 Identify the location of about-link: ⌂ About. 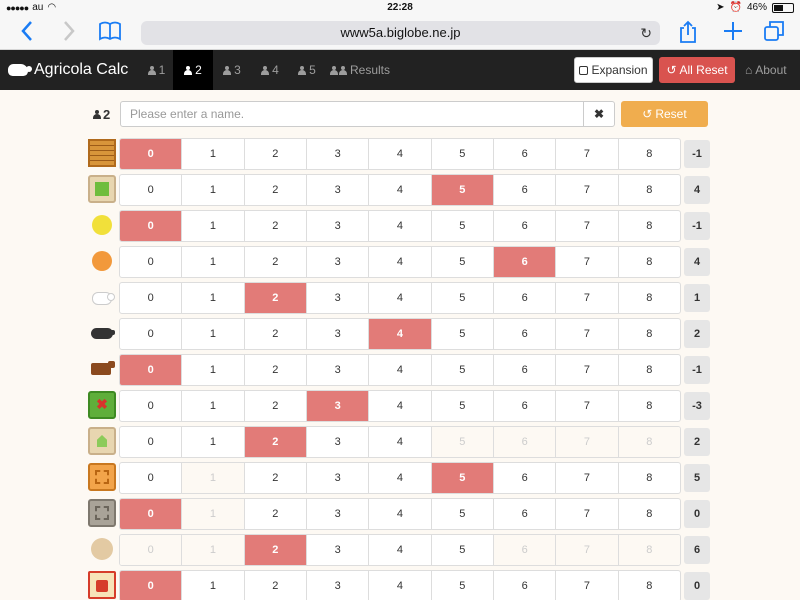
(766, 70).